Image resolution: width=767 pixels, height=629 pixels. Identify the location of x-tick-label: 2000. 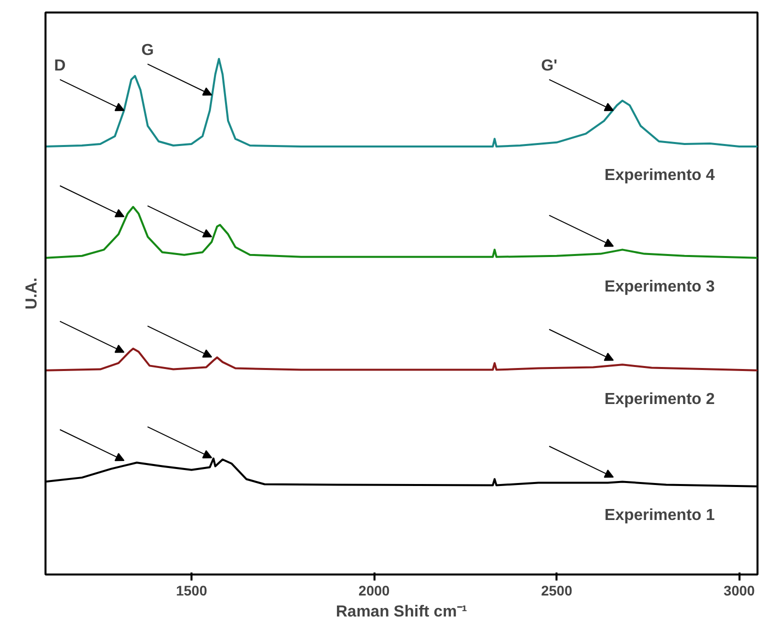
(374, 590).